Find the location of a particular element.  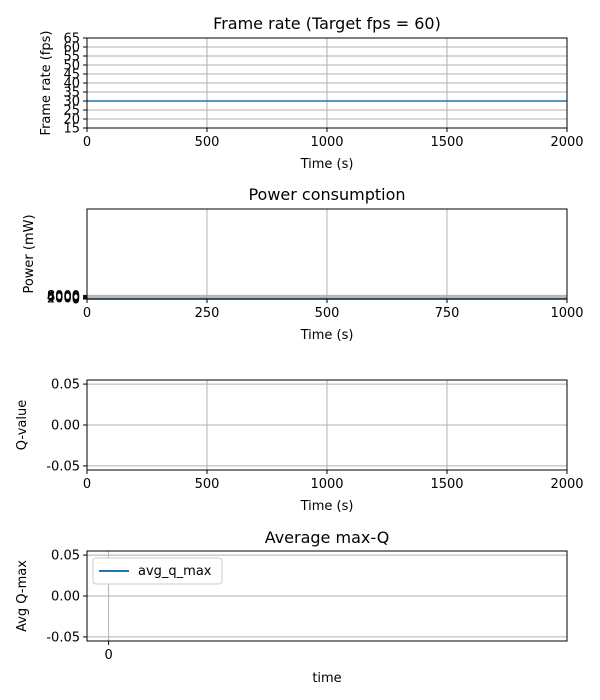

y-tick-label: 35 is located at coordinates (71, 93).